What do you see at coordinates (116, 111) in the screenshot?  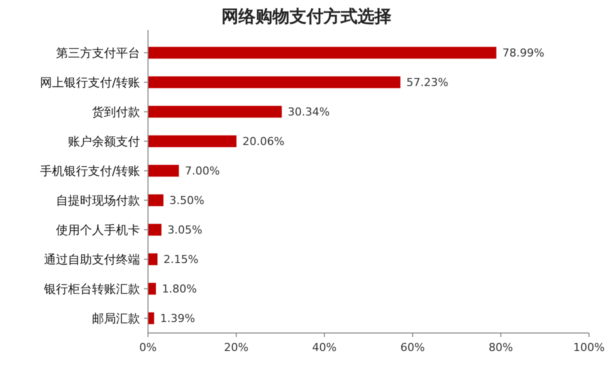 I see `y-tick-label: 货到付款` at bounding box center [116, 111].